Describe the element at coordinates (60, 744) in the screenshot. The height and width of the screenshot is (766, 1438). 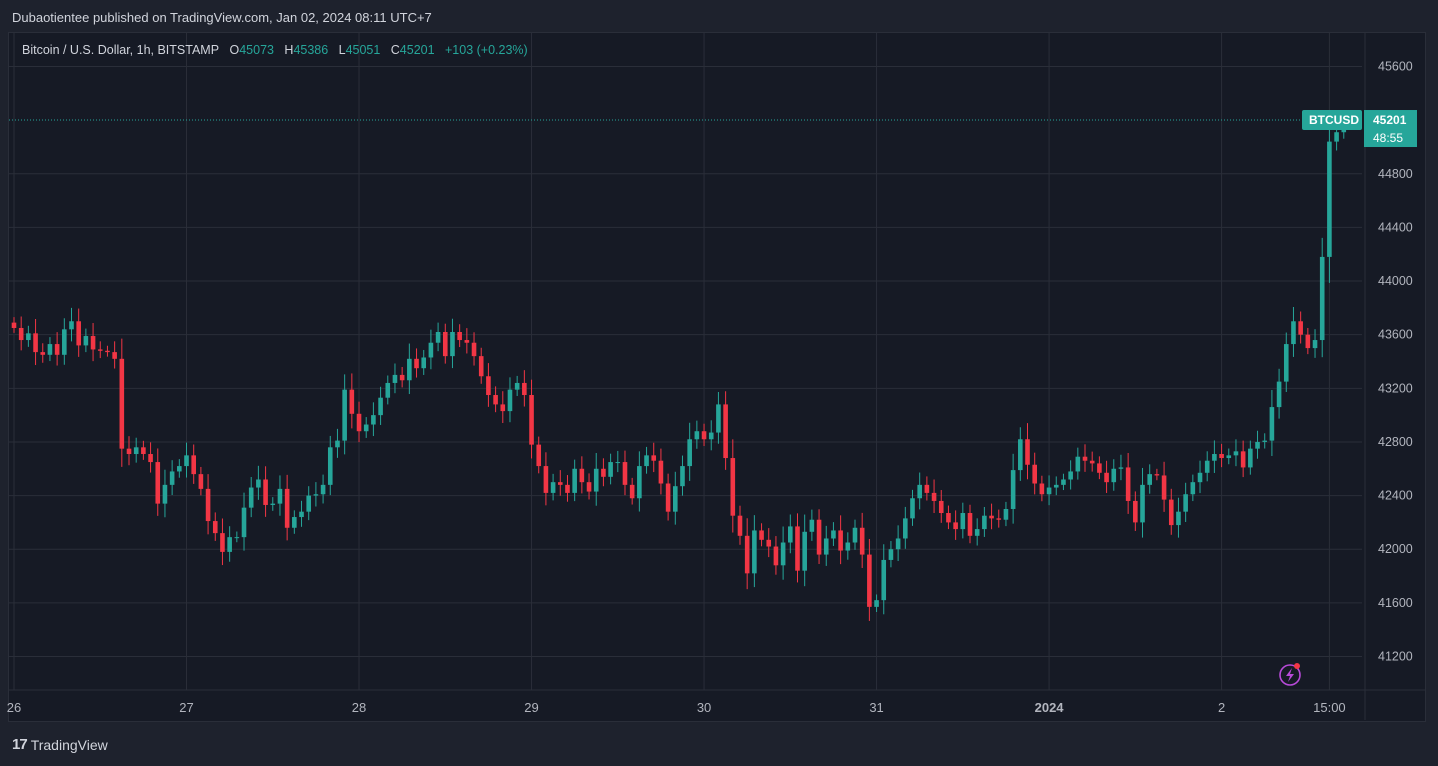
I see `tradingview-logo: 17 TradingView` at that location.